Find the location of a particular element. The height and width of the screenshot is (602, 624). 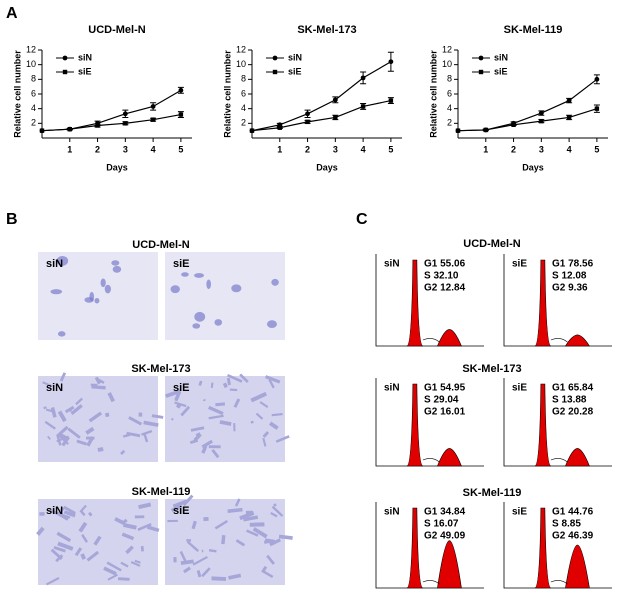

x-tick-label: 5 is located at coordinates (390, 149).